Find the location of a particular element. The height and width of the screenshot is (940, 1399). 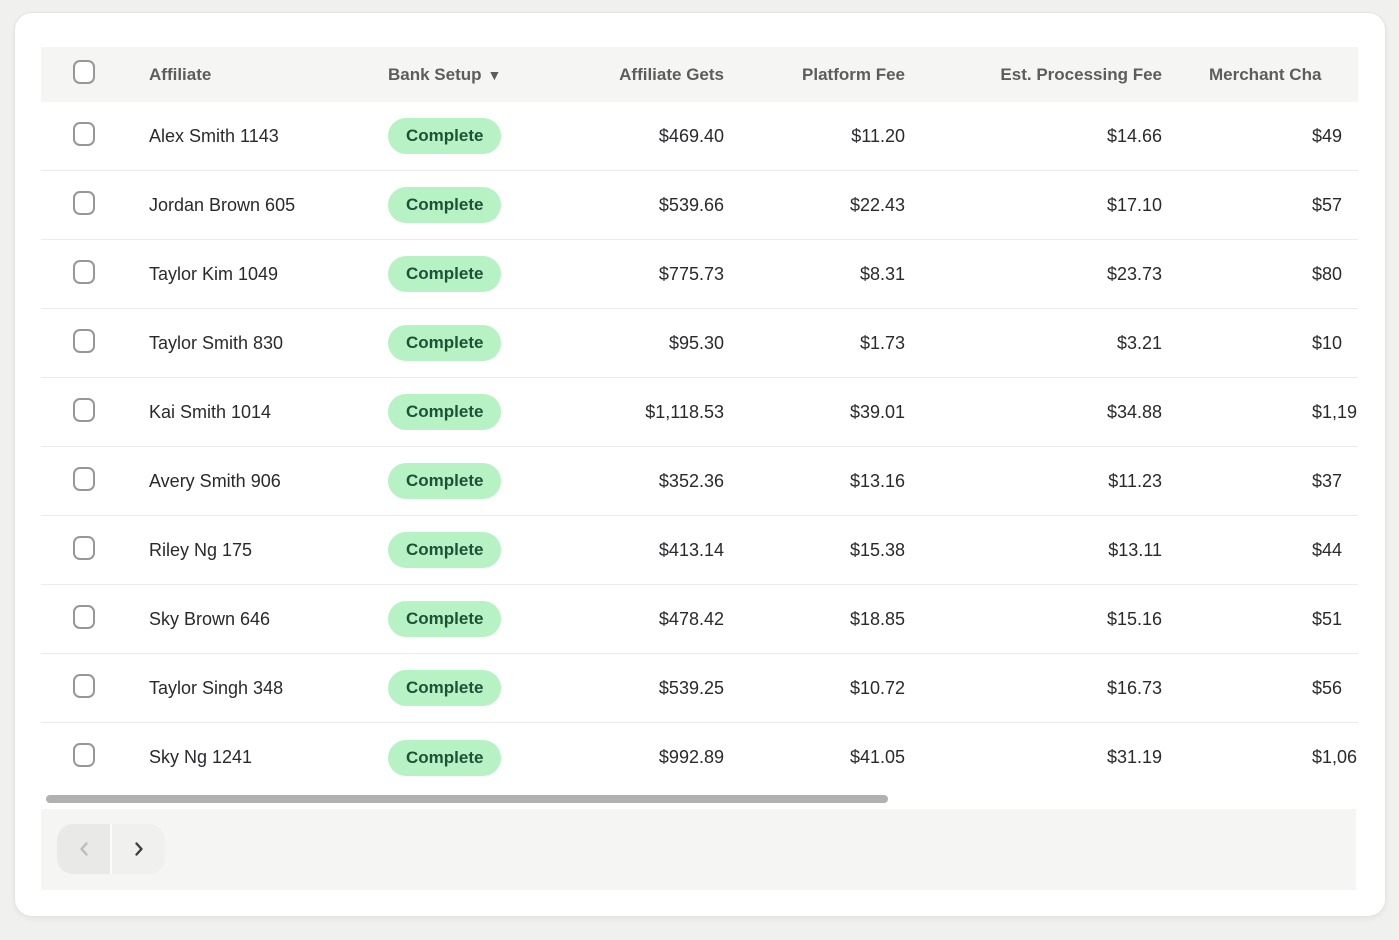

chevron-left-icon is located at coordinates (83, 849).